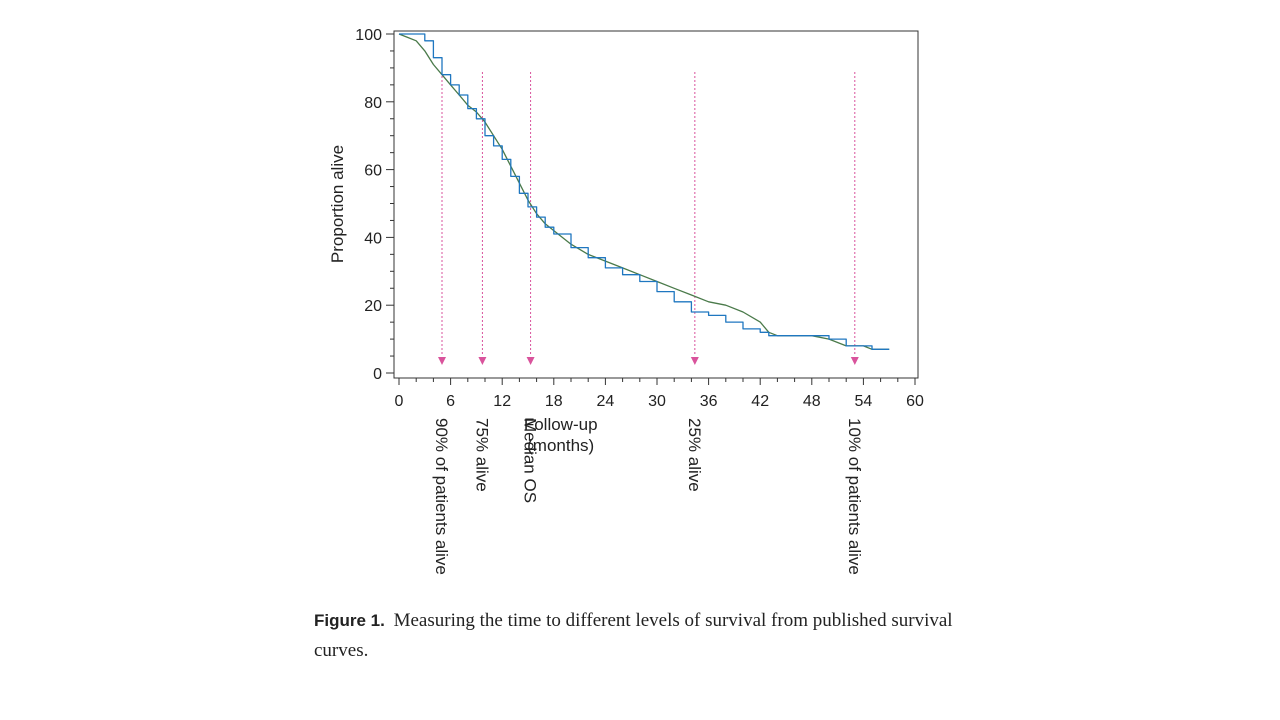 This screenshot has height=720, width=1280. What do you see at coordinates (349, 620) in the screenshot?
I see `caption-label: Figure 1.` at bounding box center [349, 620].